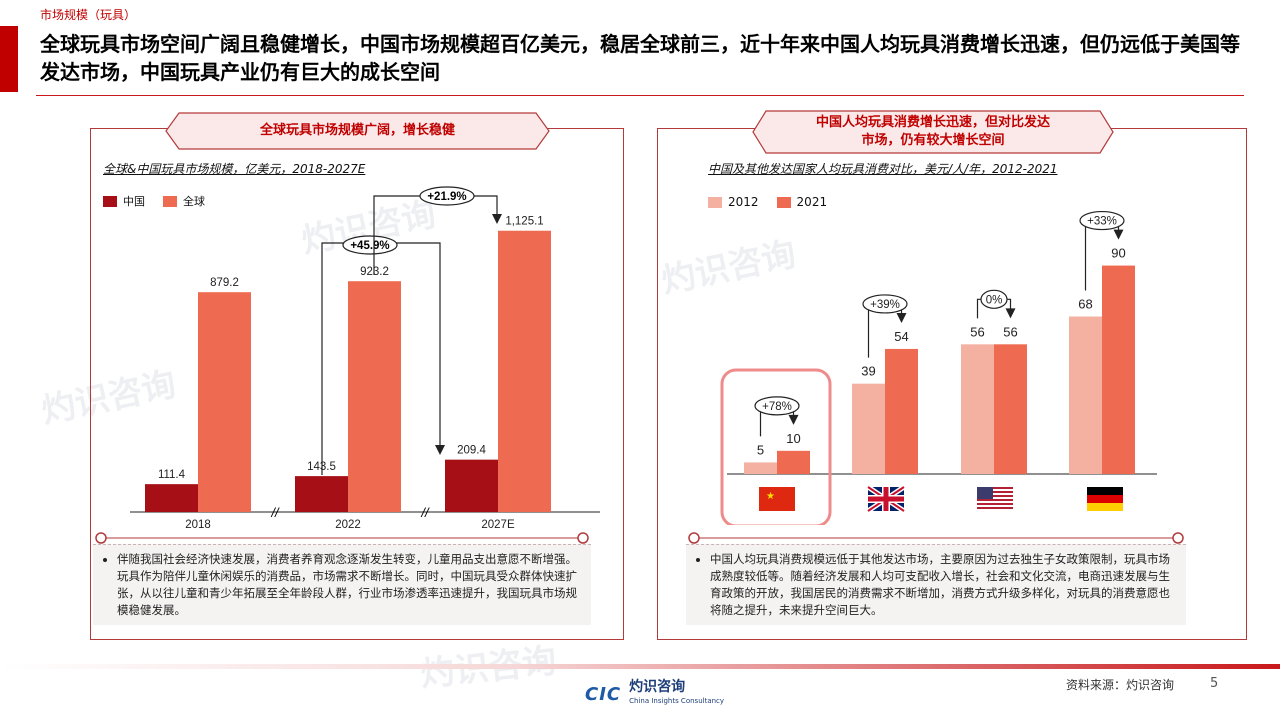 Image resolution: width=1280 pixels, height=720 pixels. I want to click on right-chart-title: 中国及其他发达国家人均玩具消费对比，美元/人/年，2012-2021, so click(883, 169).